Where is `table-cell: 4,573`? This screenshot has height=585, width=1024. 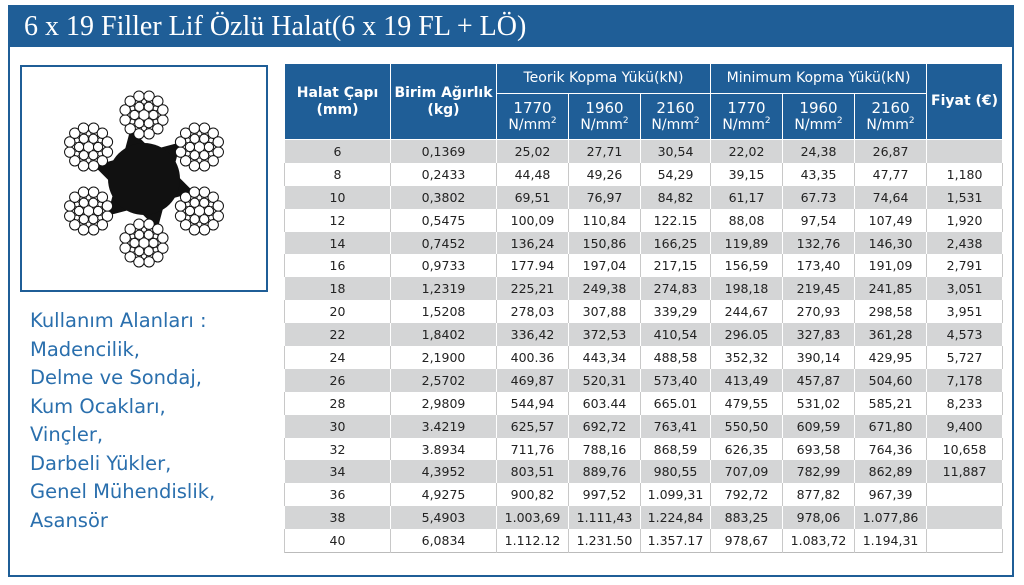 table-cell: 4,573 is located at coordinates (965, 335).